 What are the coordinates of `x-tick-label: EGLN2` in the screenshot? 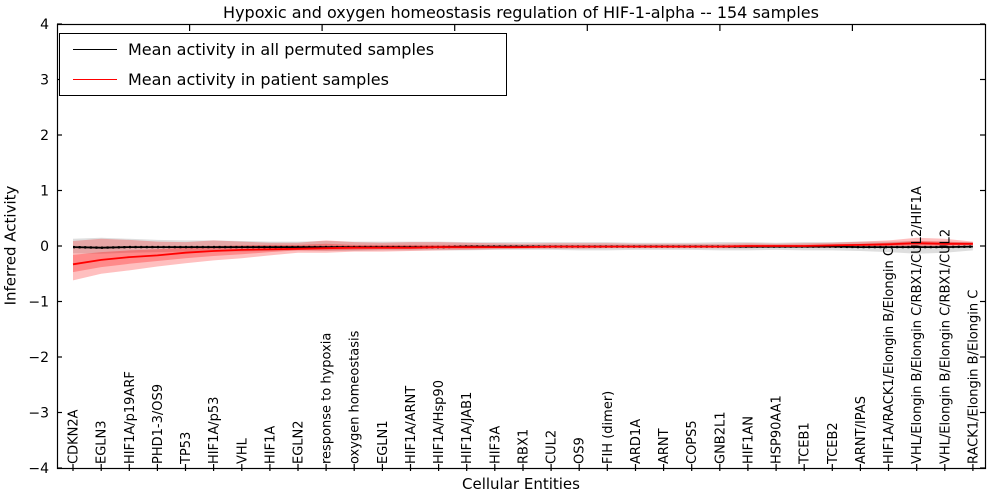 It's located at (299, 442).